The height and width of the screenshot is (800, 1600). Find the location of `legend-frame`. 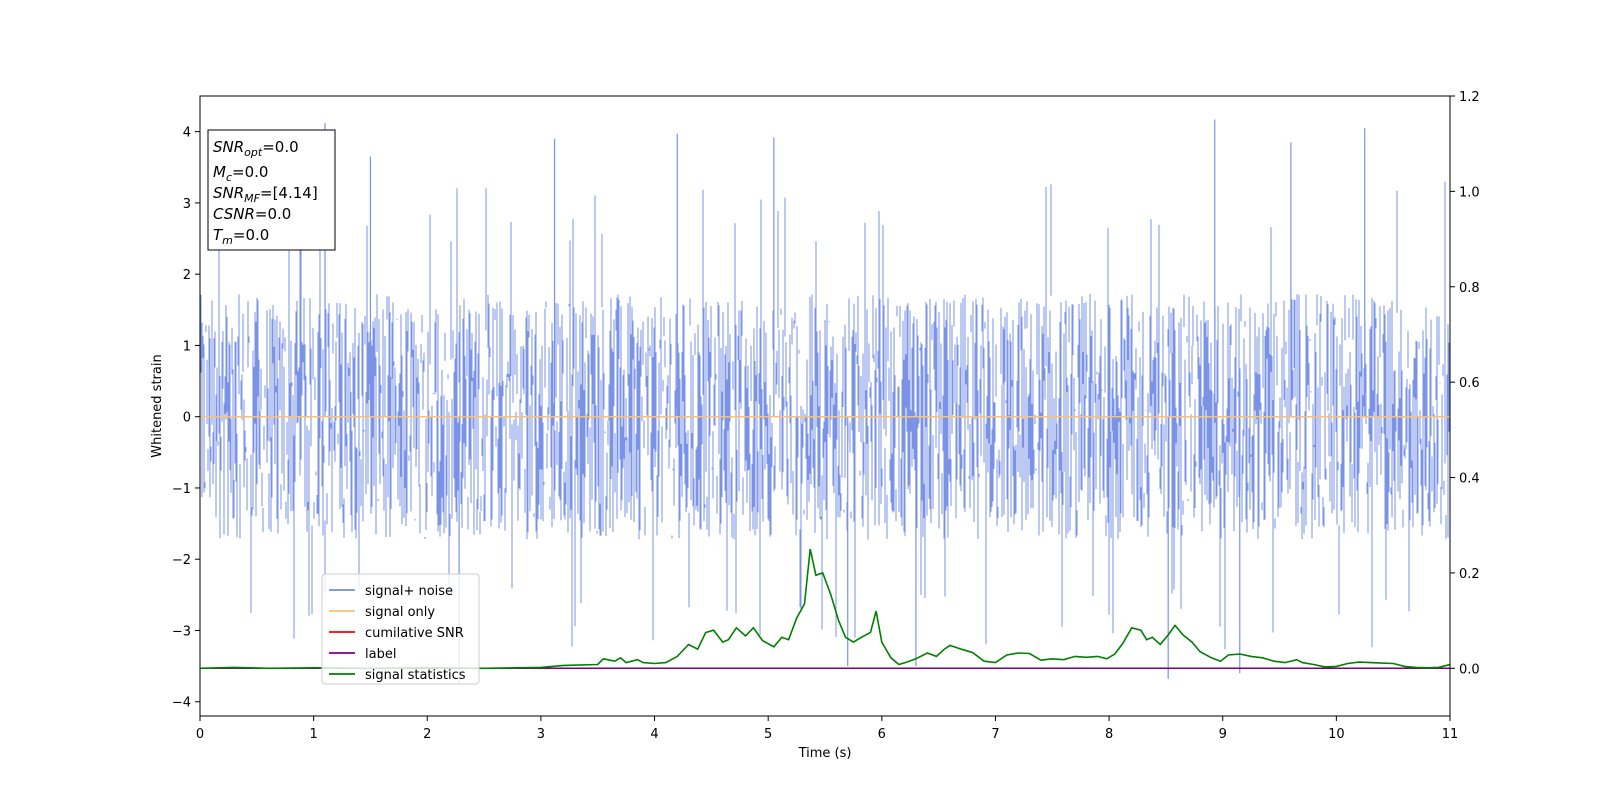

legend-frame is located at coordinates (400, 629).